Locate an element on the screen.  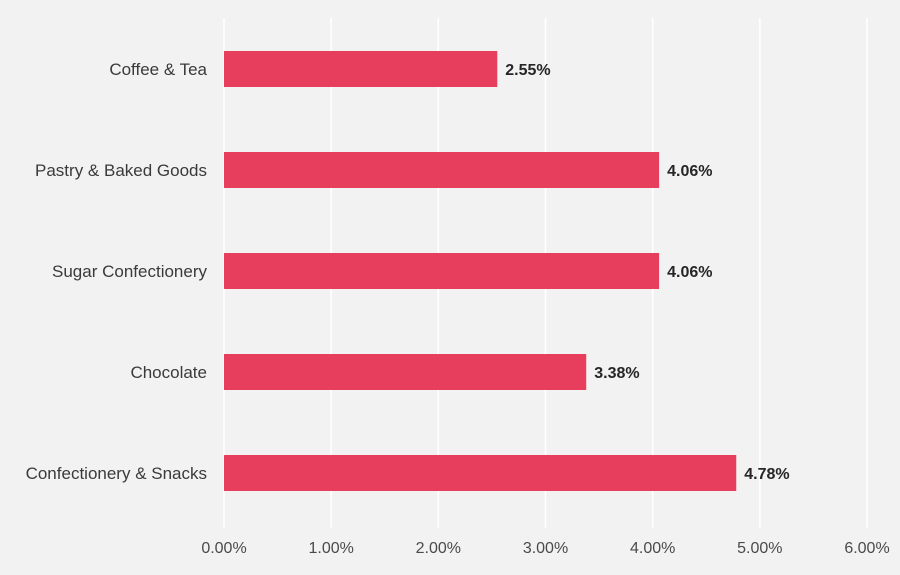
category-label: Pastry & Baked Goods is located at coordinates (121, 170).